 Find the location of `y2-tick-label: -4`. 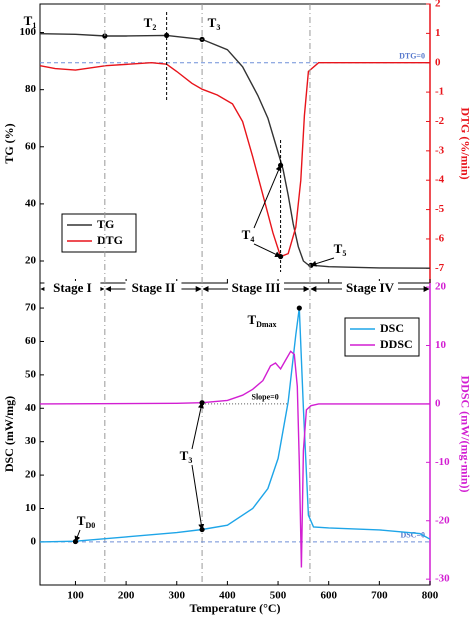

y2-tick-label: -4 is located at coordinates (440, 180).